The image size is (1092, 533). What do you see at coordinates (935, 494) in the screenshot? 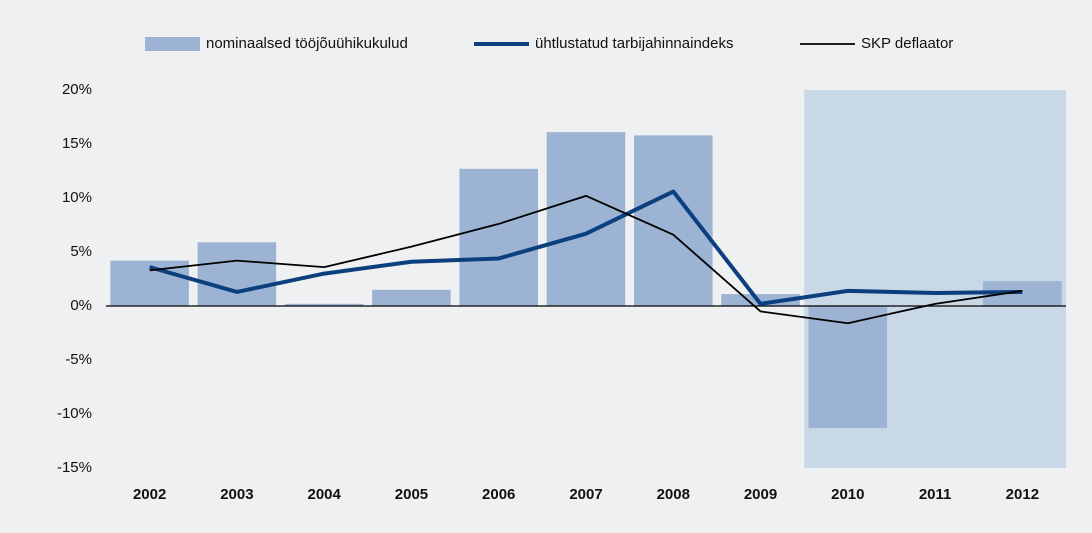
I see `x-tick-label: 2011` at bounding box center [935, 494].